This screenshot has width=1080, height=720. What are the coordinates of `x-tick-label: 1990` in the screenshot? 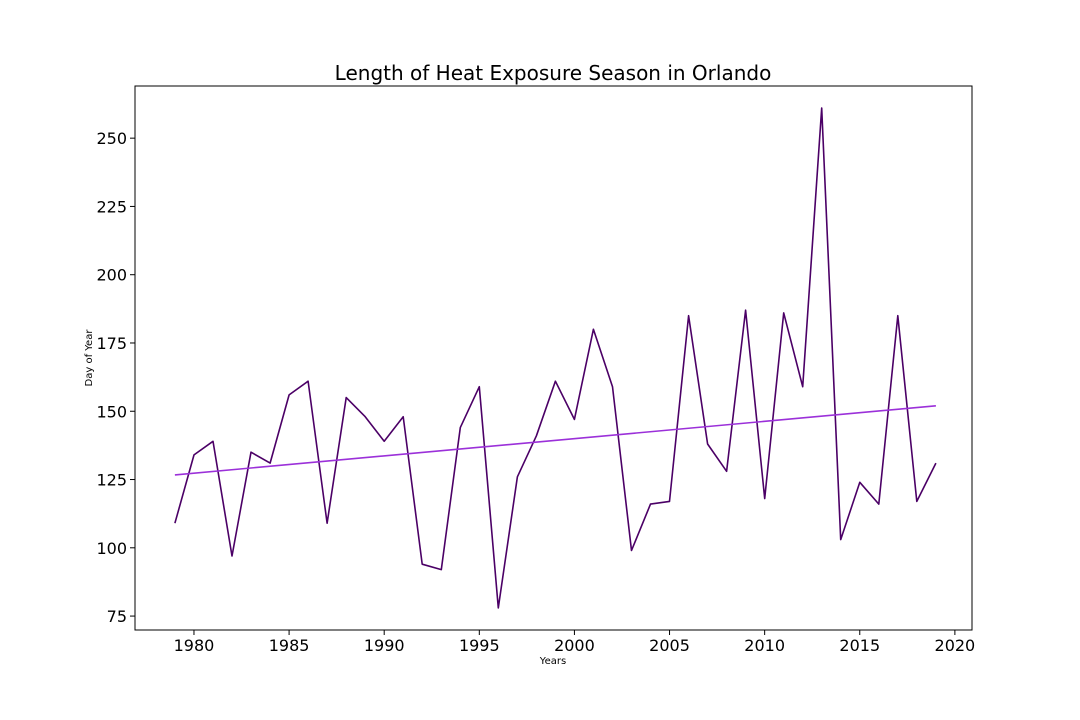 It's located at (384, 645).